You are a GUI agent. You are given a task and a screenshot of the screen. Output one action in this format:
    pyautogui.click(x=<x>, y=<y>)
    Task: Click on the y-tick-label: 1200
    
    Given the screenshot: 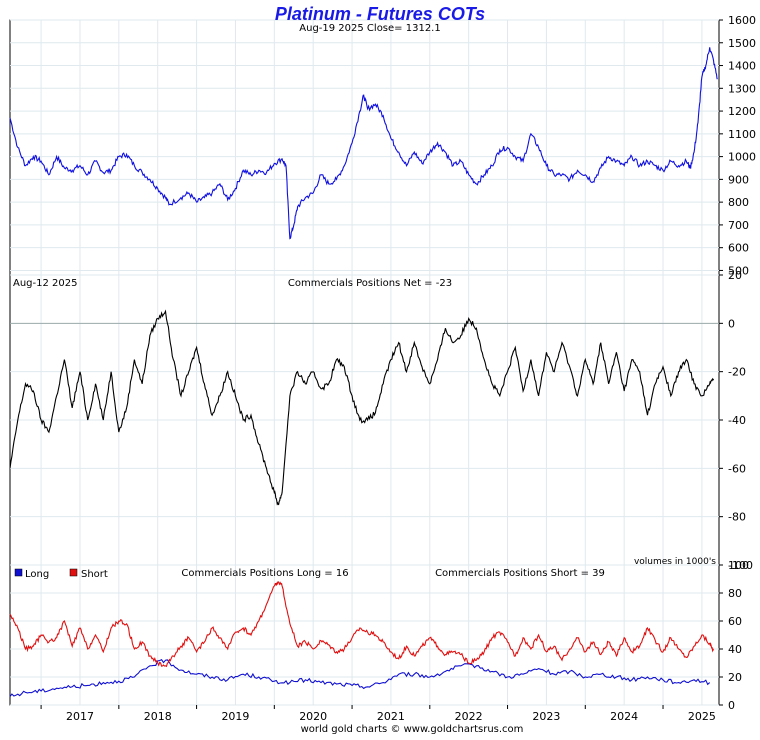 What is the action you would take?
    pyautogui.click(x=742, y=111)
    